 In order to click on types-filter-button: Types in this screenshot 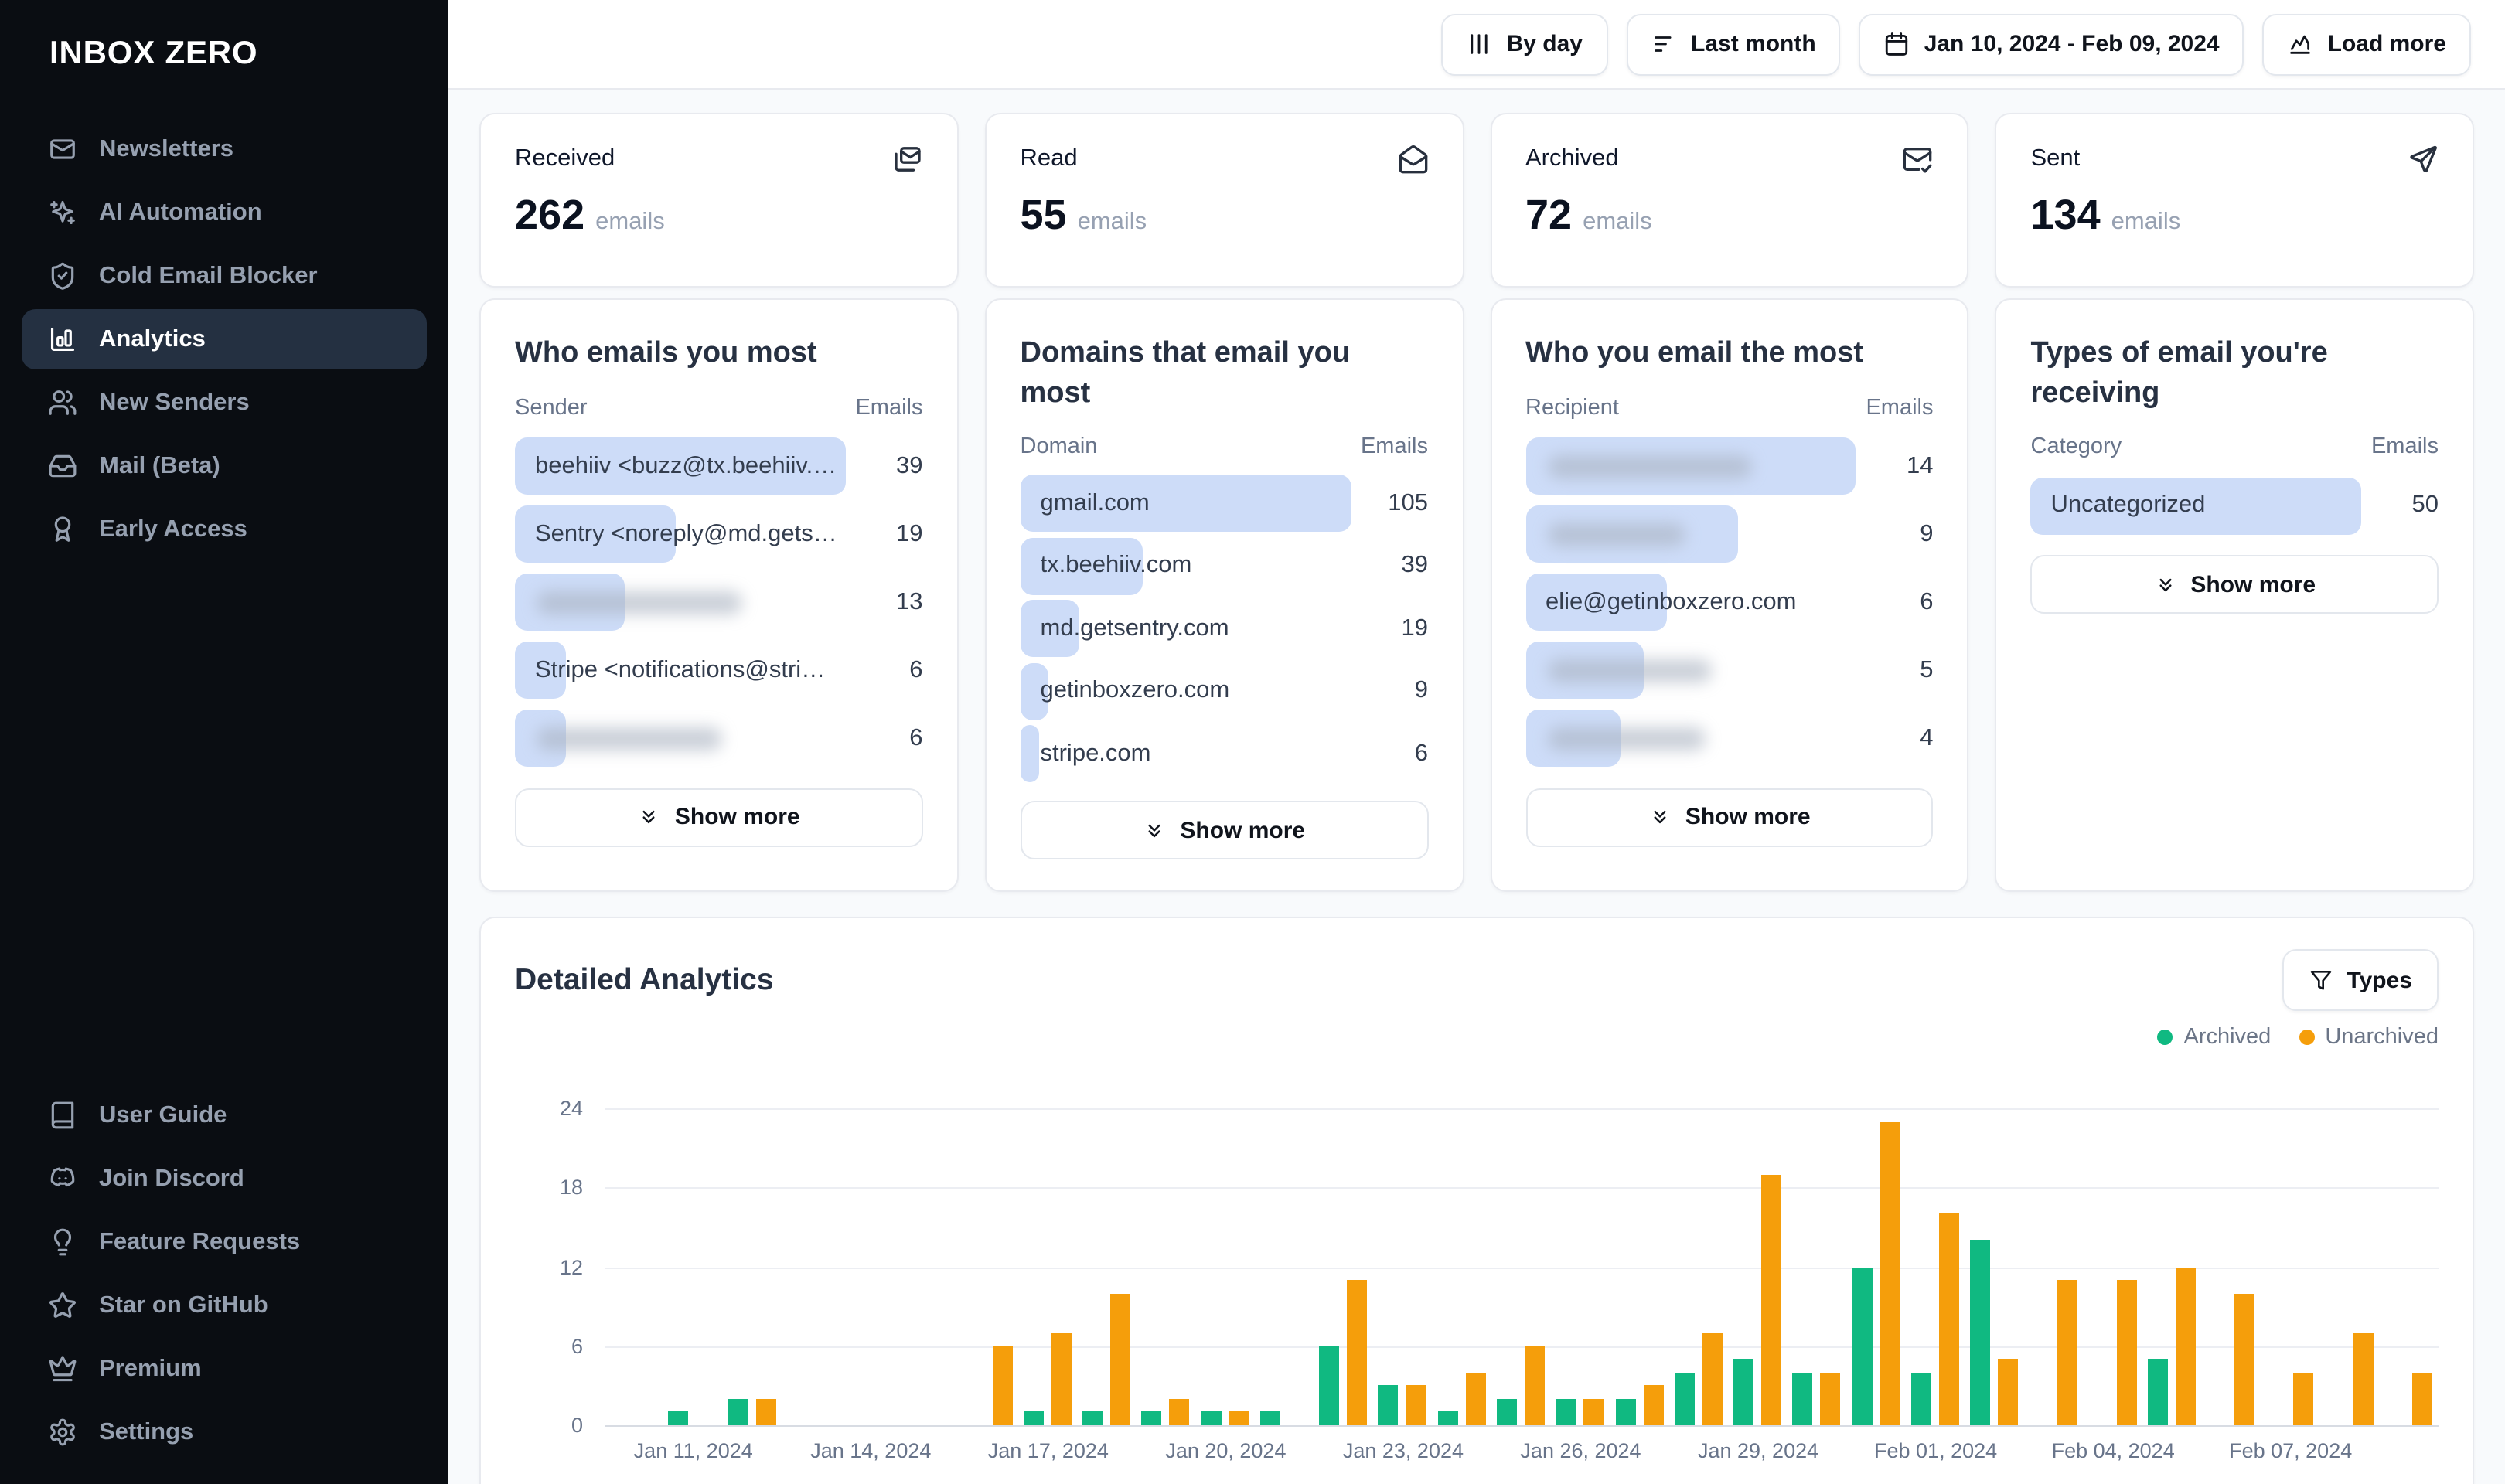, I will do `click(2360, 980)`.